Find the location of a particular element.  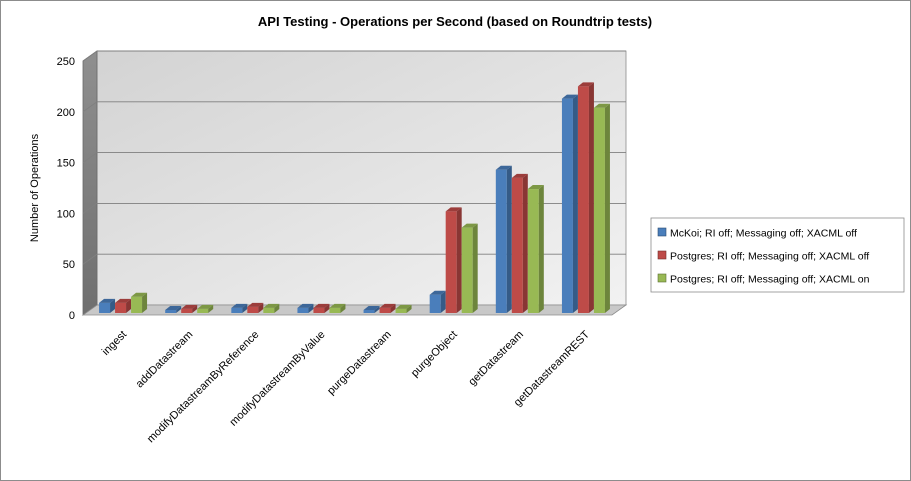

x-tick-label: getDatastream is located at coordinates (496, 359).